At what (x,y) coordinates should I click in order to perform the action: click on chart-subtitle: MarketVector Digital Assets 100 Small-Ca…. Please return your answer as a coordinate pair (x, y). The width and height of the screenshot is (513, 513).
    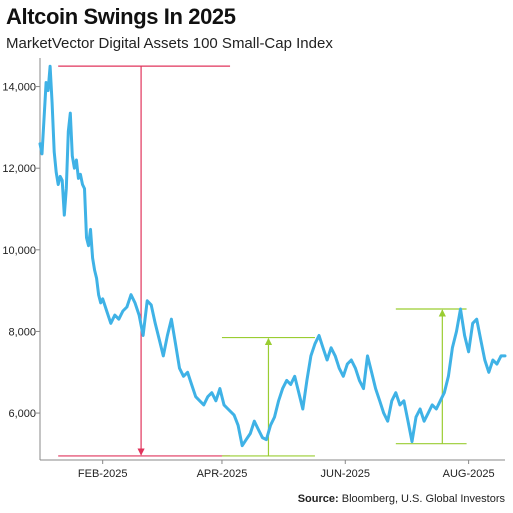
    Looking at the image, I should click on (169, 43).